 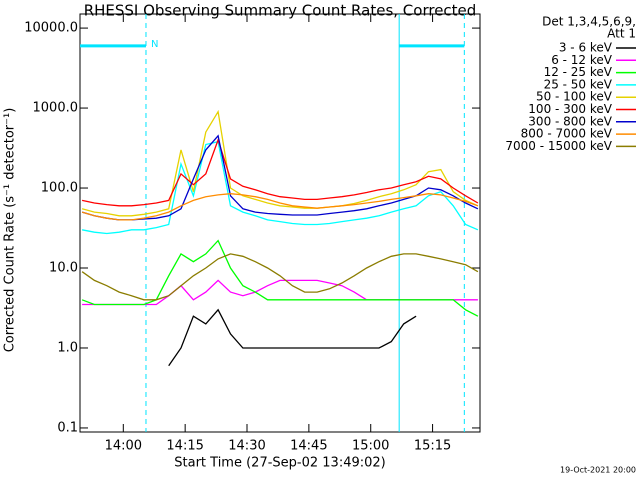 I want to click on legend-label: 50 - 100 keV, so click(x=574, y=97).